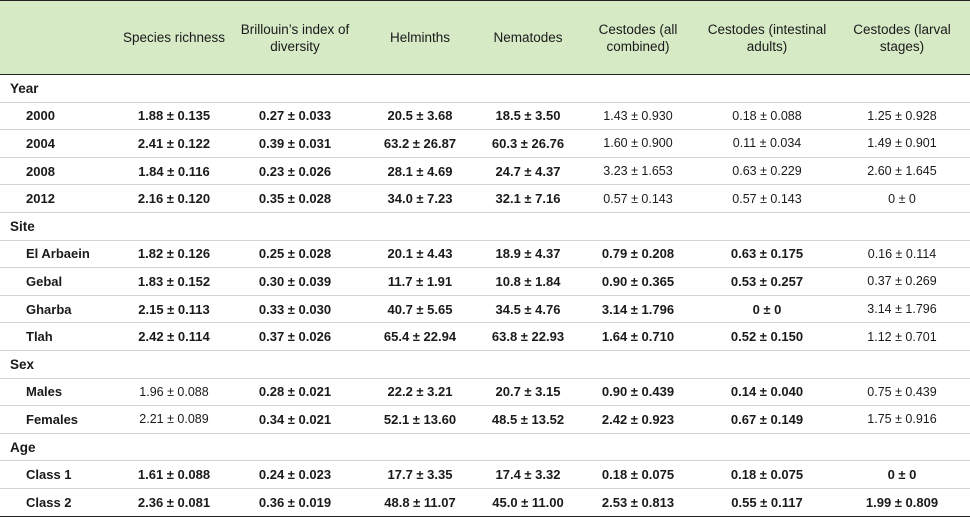 This screenshot has height=518, width=970. What do you see at coordinates (174, 419) in the screenshot?
I see `table-cell: 2.21 ± 0.089` at bounding box center [174, 419].